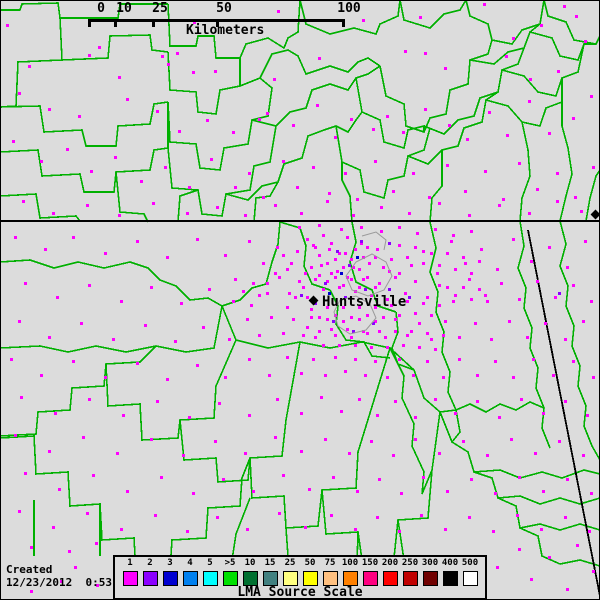 The width and height of the screenshot is (600, 600). Describe the element at coordinates (349, 8) in the screenshot. I see `scale-label-100: 100` at that location.